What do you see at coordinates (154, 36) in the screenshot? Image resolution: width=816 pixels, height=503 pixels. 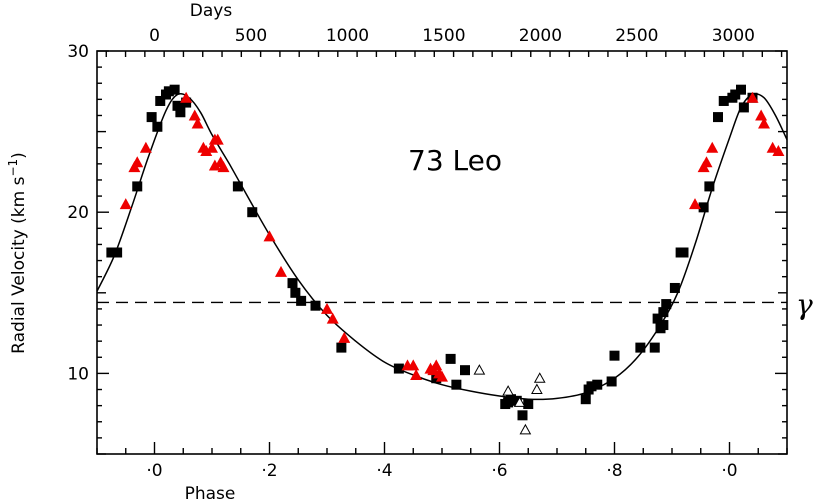 I see `top-tick-label: 0` at bounding box center [154, 36].